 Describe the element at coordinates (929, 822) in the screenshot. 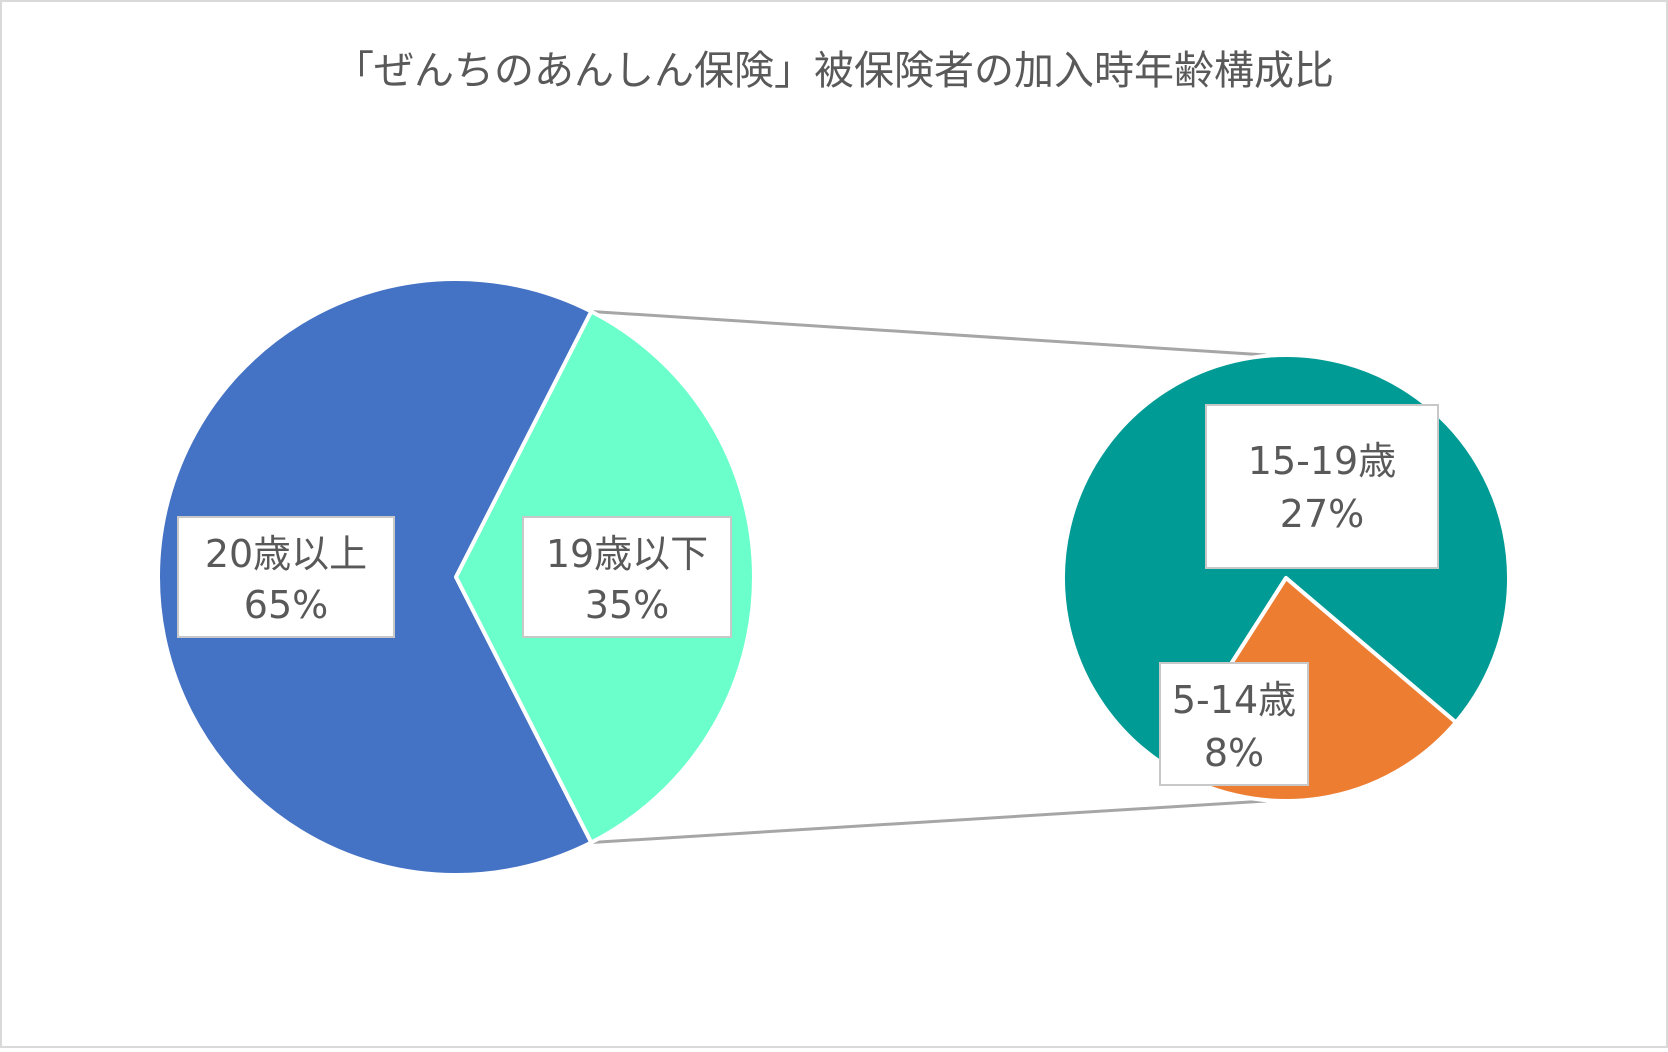

I see `connector-line-bottom` at that location.